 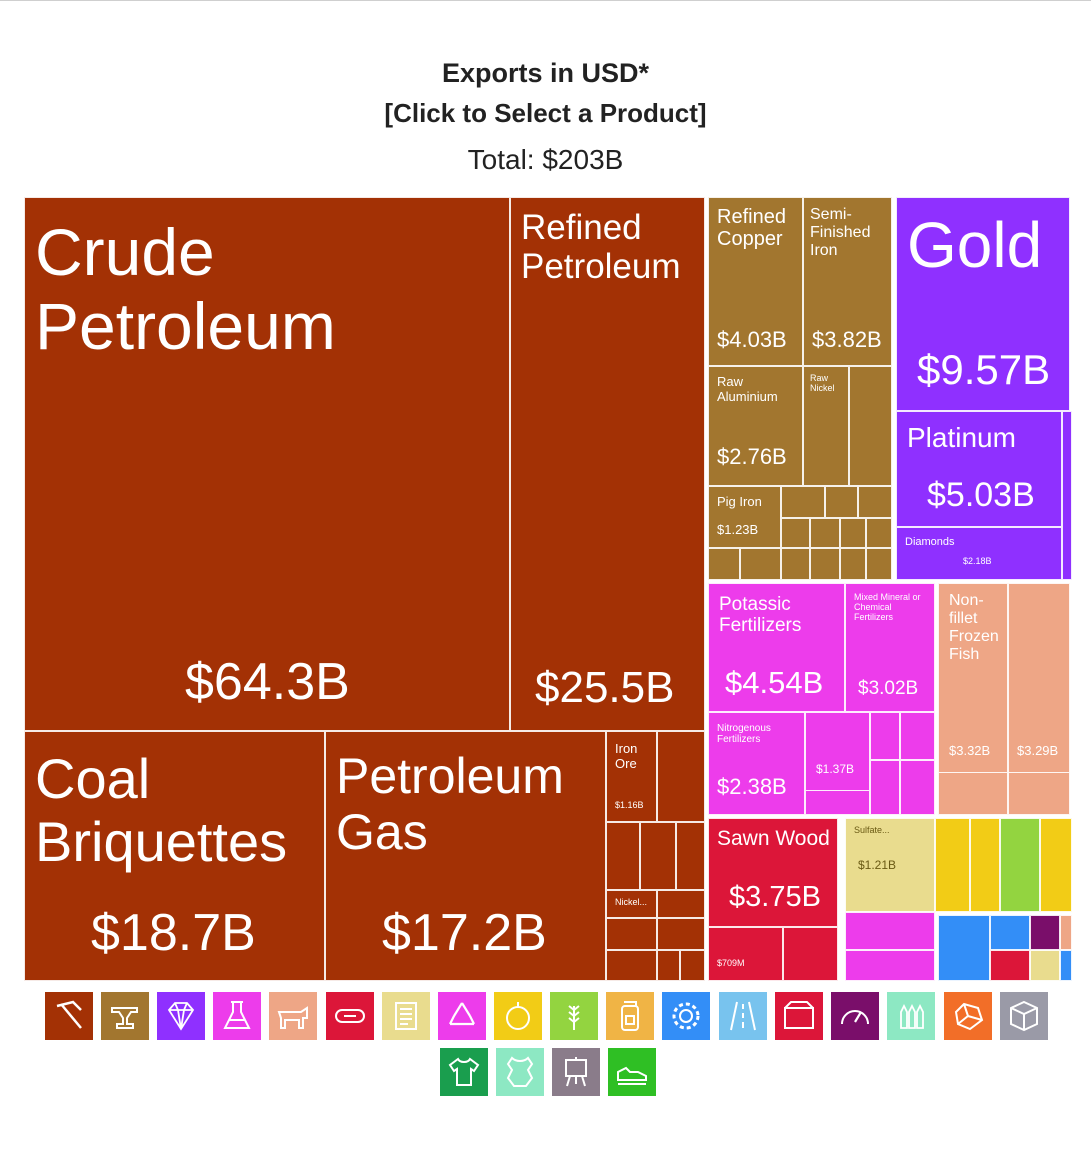 I want to click on tile-label: Crude Petroleum, so click(x=185, y=289).